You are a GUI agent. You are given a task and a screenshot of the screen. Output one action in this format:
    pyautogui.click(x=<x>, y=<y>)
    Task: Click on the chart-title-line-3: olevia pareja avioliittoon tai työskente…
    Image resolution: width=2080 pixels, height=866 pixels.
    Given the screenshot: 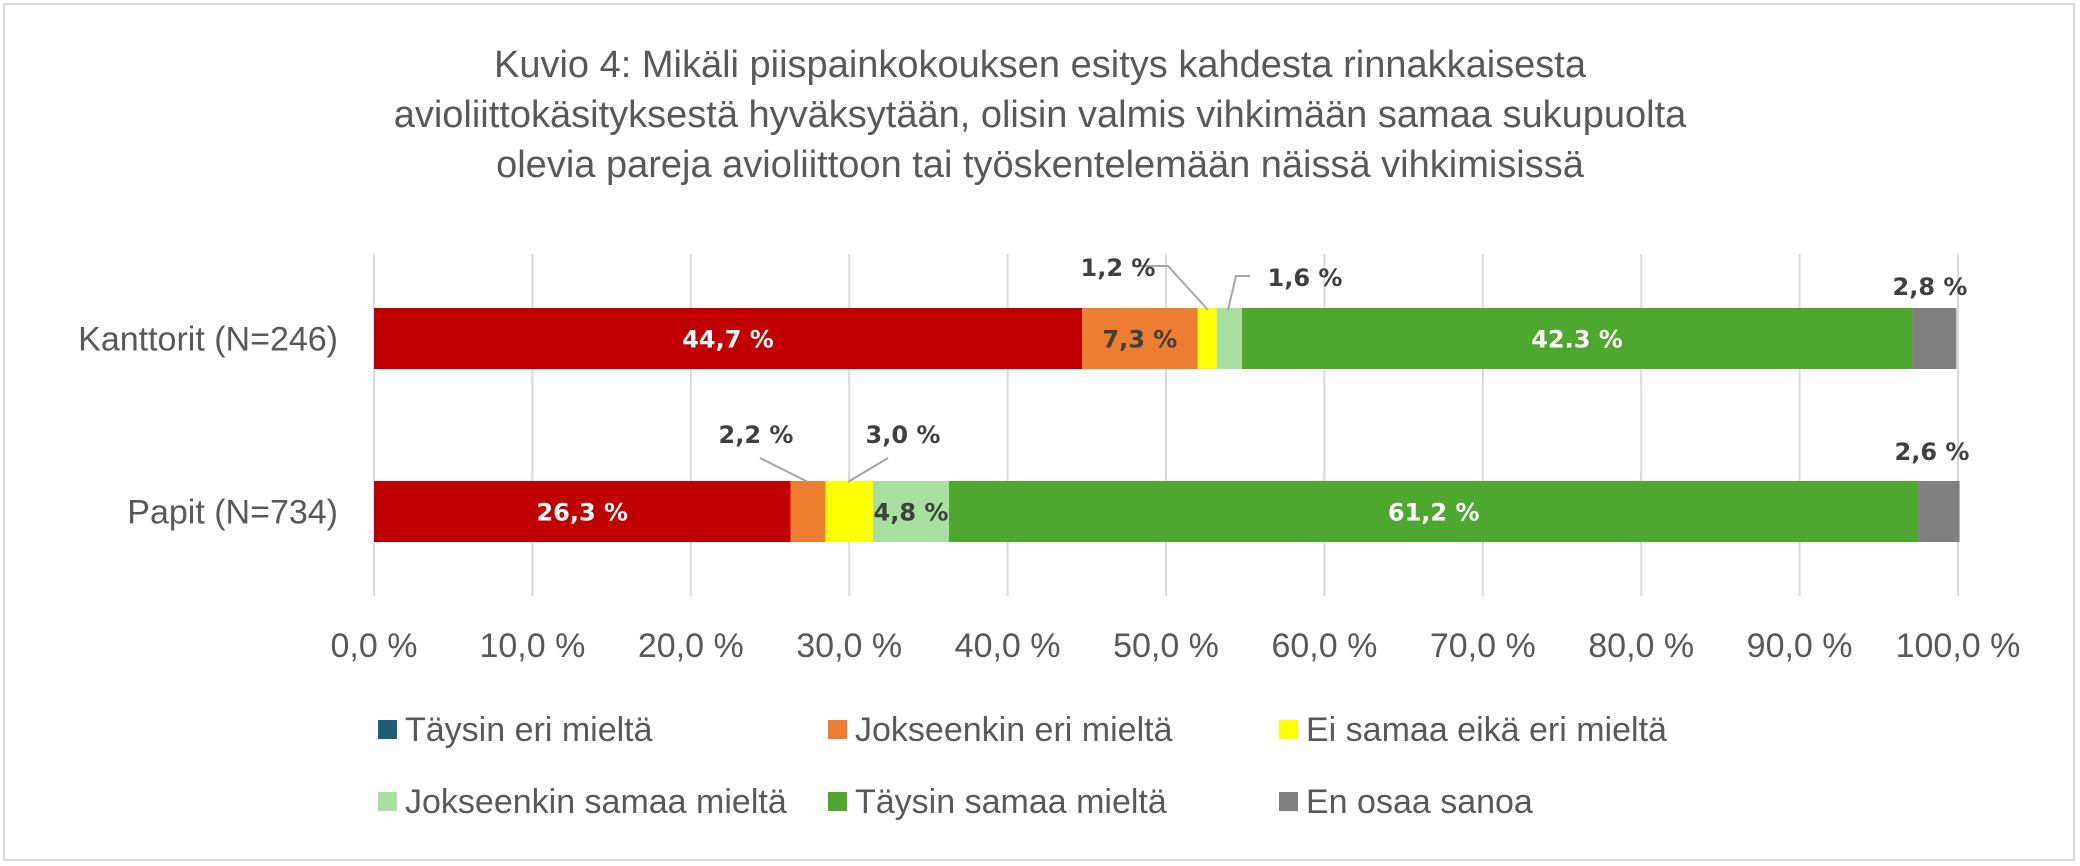 What is the action you would take?
    pyautogui.click(x=1040, y=165)
    